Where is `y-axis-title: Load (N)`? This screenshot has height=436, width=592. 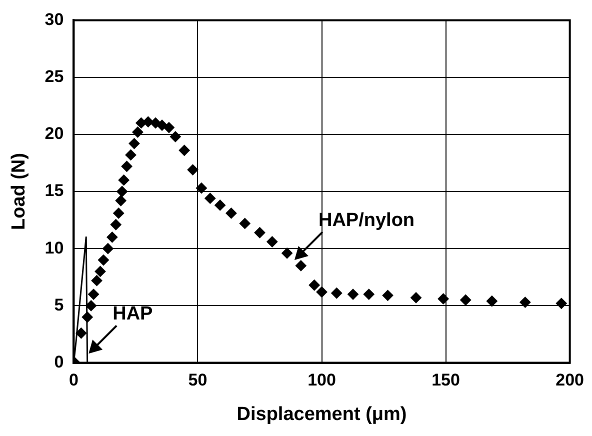
y-axis-title: Load (N) is located at coordinates (19, 191).